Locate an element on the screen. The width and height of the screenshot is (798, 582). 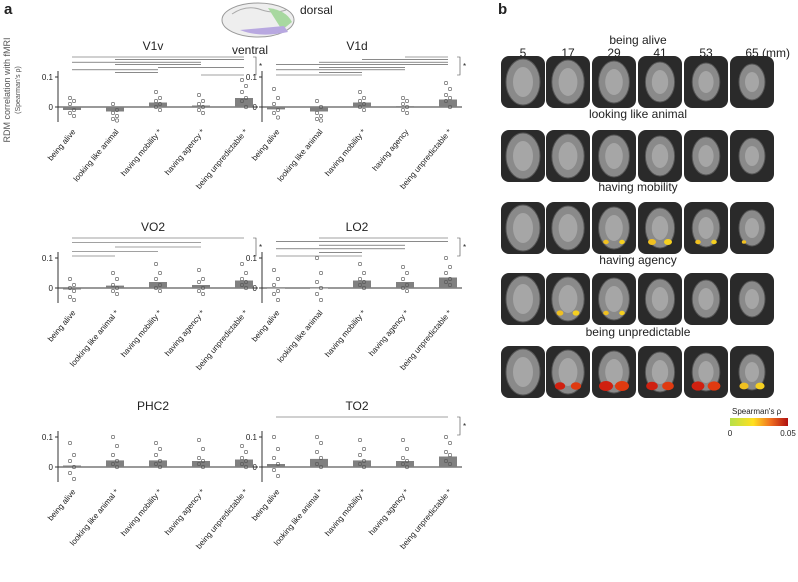
y-label-sub: (Spearman's ρ) is located at coordinates (18, 90).